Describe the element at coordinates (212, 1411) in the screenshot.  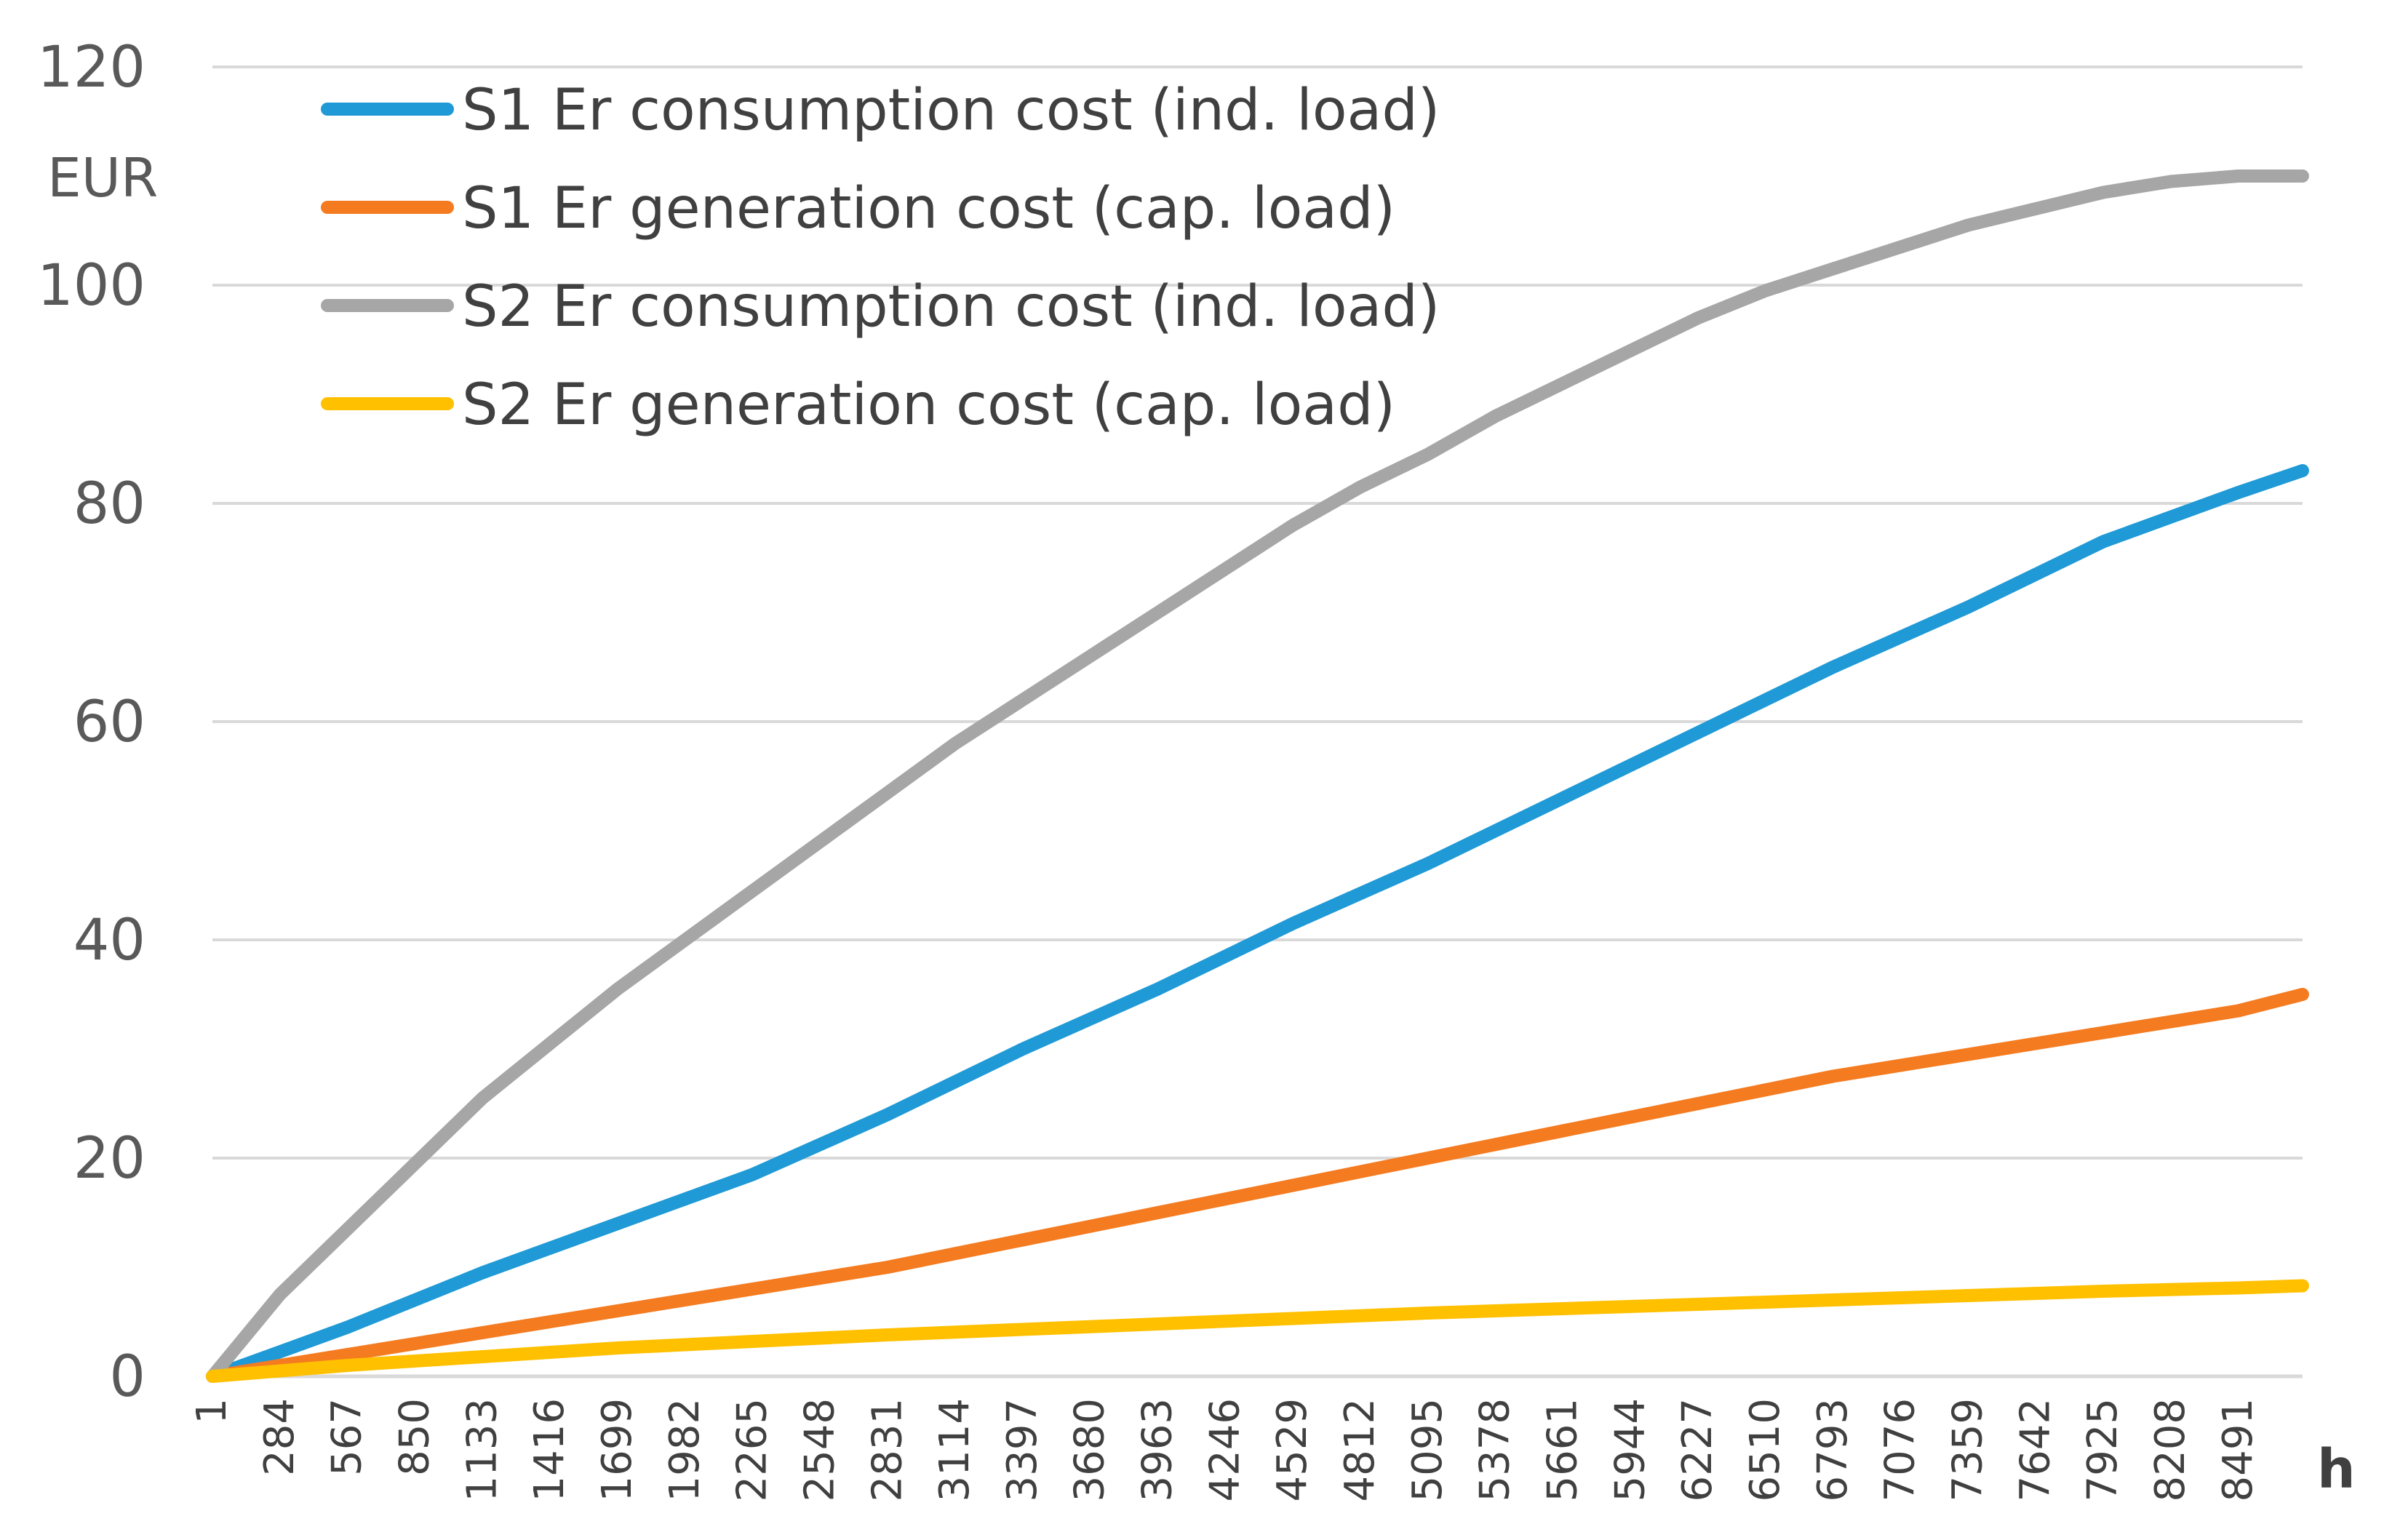
I see `x-tick-label: 1` at that location.